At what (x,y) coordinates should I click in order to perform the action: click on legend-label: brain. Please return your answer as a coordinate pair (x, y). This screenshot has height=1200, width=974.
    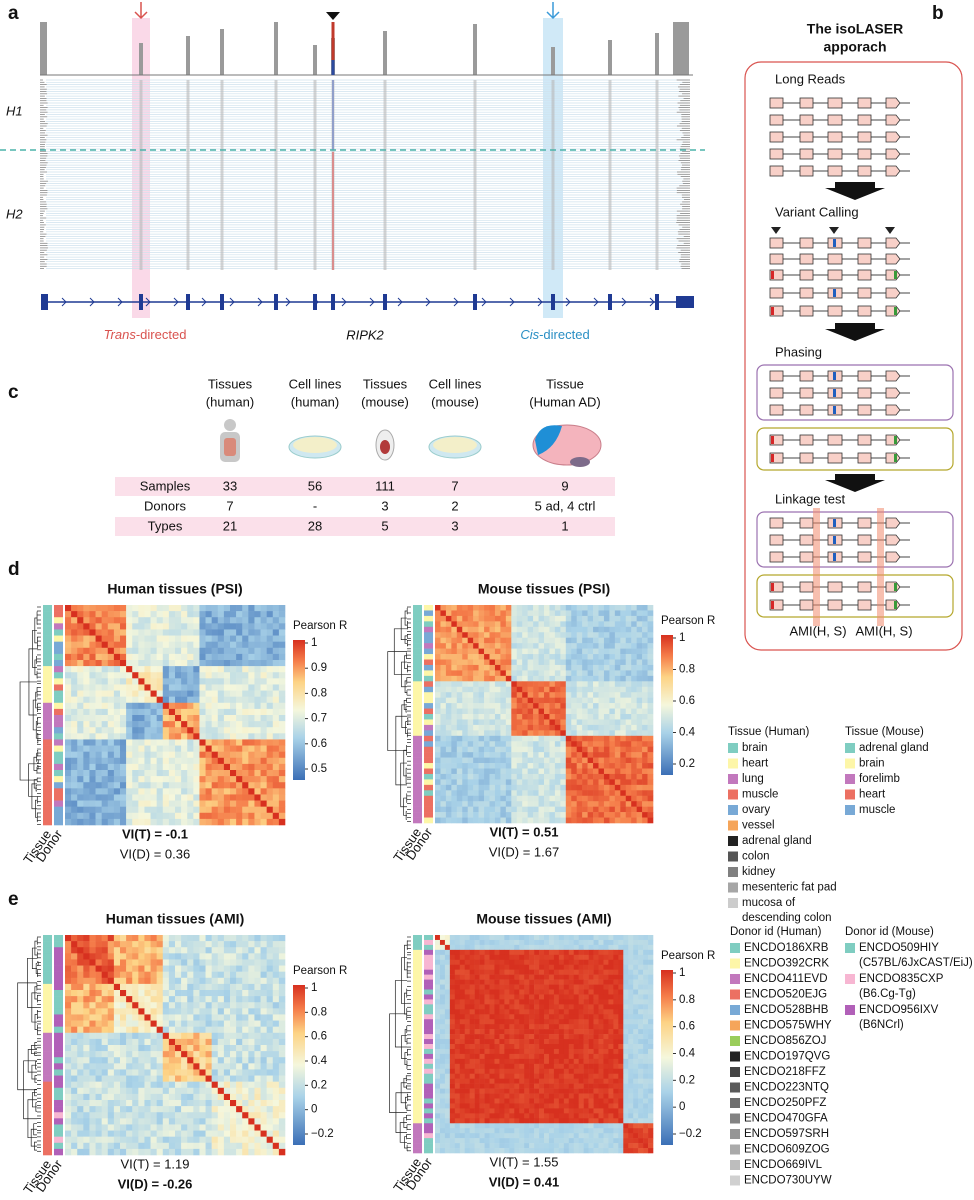
    Looking at the image, I should click on (755, 748).